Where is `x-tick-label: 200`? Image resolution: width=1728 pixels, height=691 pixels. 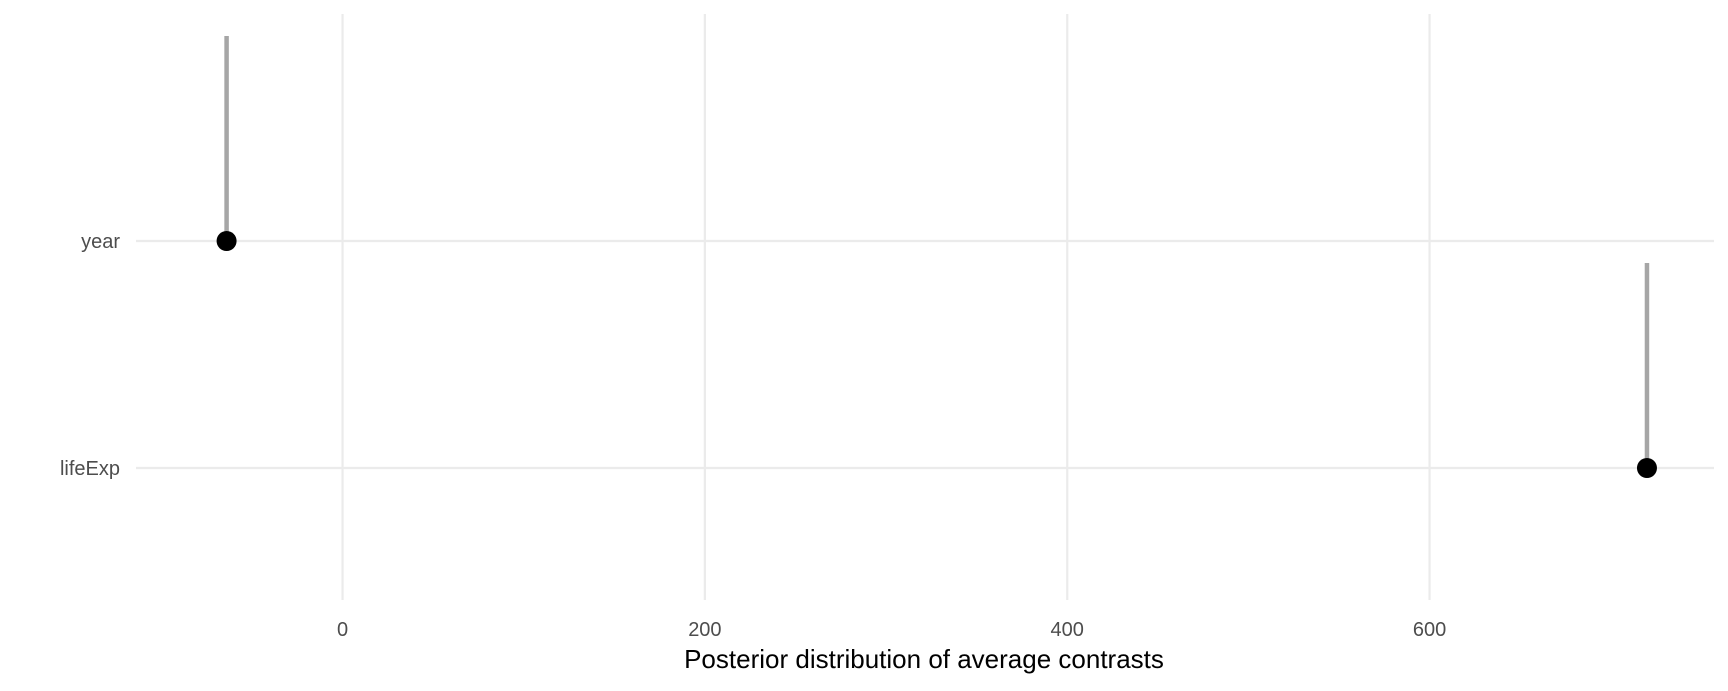
x-tick-label: 200 is located at coordinates (704, 630).